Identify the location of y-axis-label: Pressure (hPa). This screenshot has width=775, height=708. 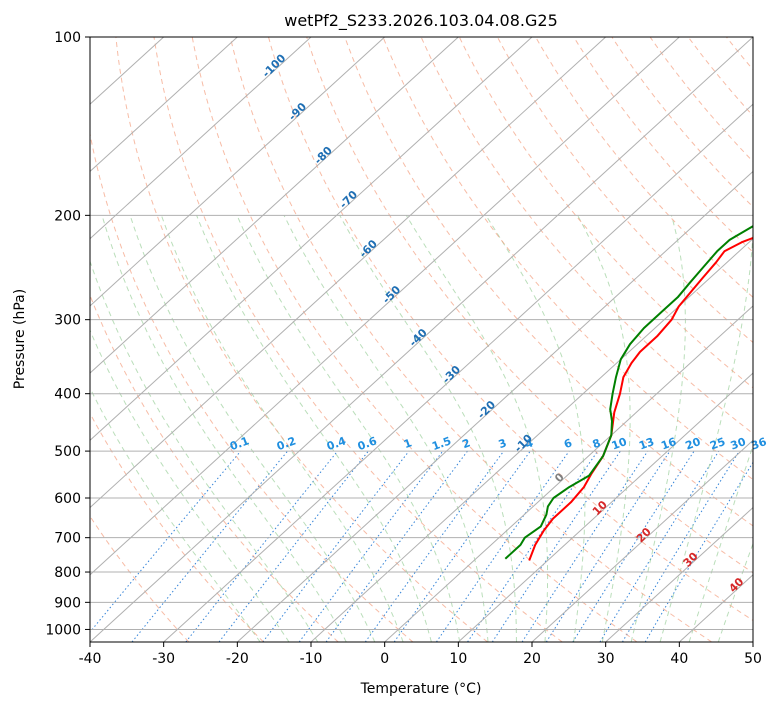
(20, 339).